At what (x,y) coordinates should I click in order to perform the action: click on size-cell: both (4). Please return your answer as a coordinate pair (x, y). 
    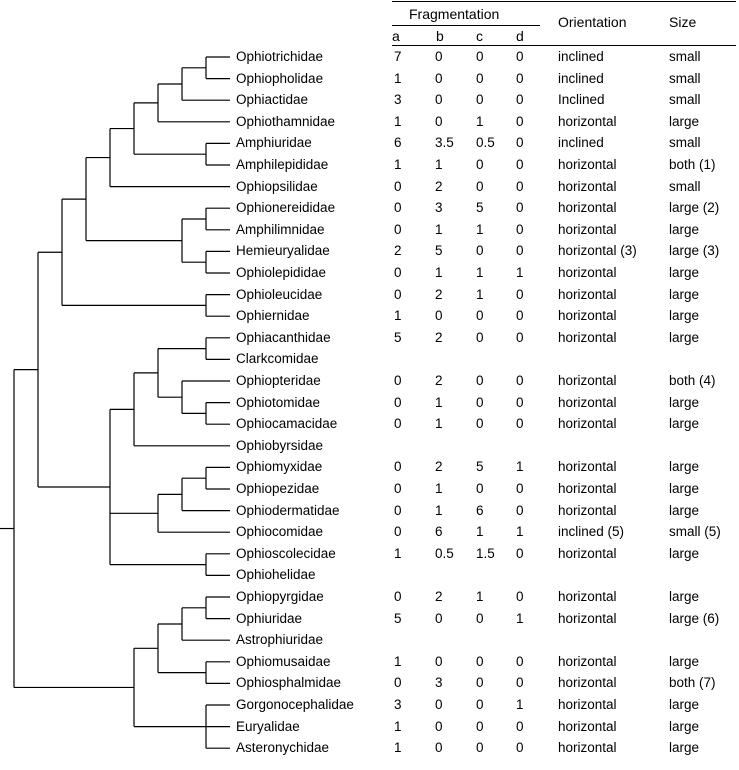
    Looking at the image, I should click on (692, 380).